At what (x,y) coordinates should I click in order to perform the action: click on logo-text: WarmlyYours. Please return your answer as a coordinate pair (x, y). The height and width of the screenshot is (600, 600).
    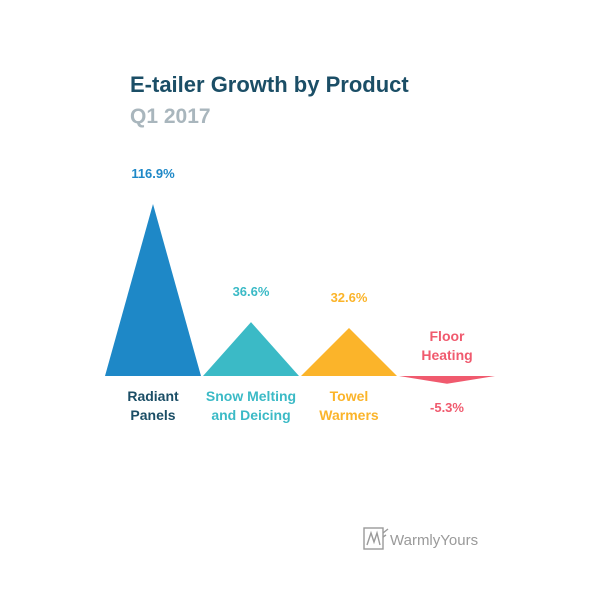
    Looking at the image, I should click on (434, 540).